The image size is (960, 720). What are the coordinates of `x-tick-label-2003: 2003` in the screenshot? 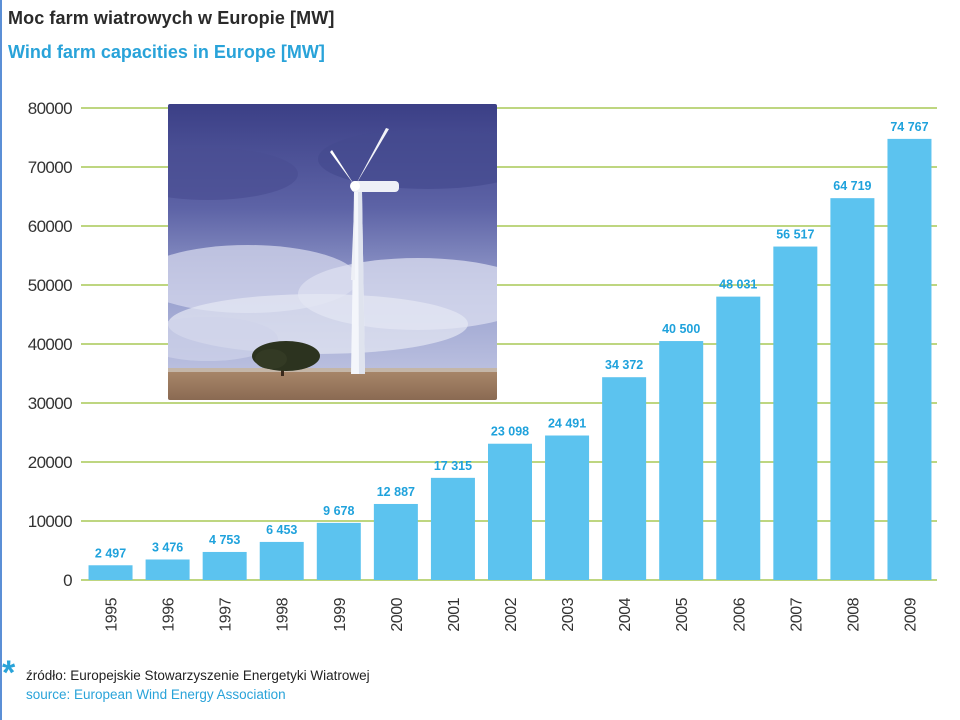 It's located at (568, 614).